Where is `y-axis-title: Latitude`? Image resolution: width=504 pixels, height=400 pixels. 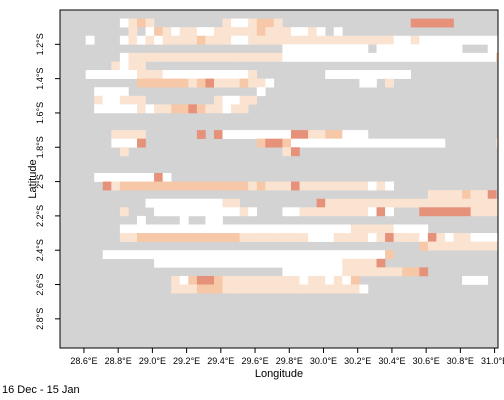
y-axis-title: Latitude is located at coordinates (33, 178).